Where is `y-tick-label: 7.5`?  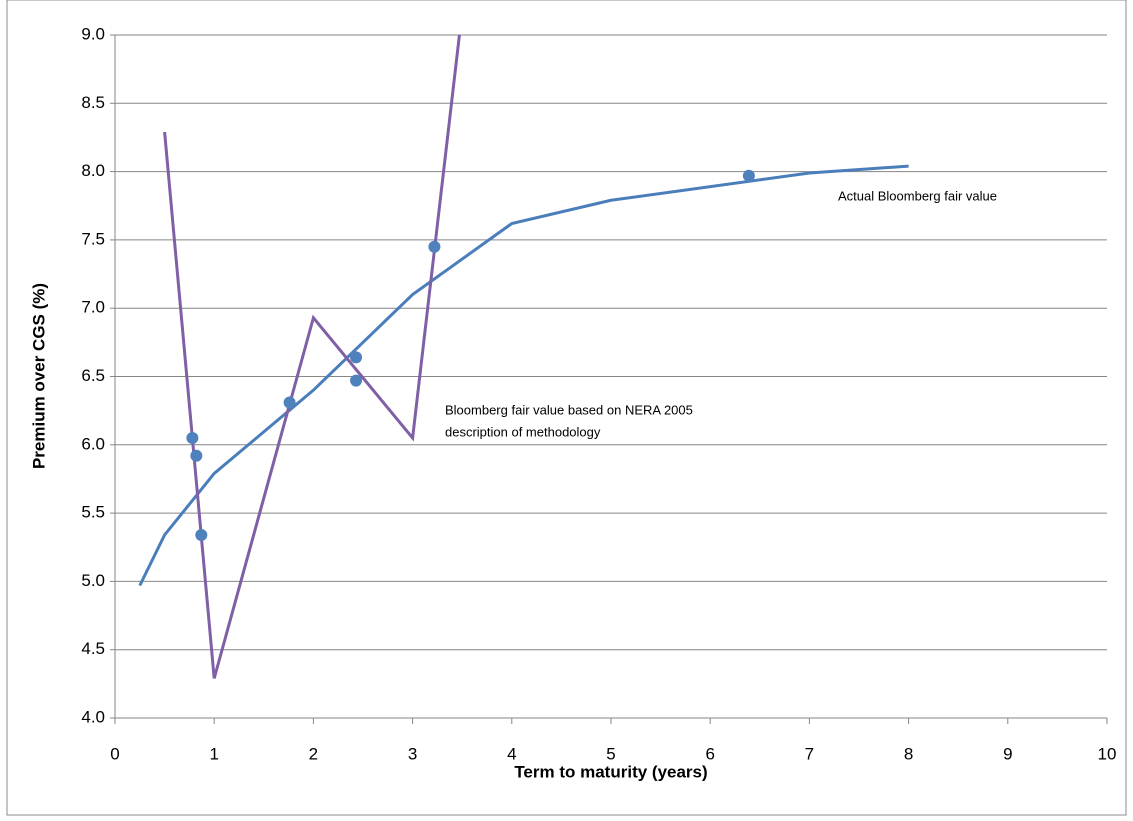 y-tick-label: 7.5 is located at coordinates (93, 238).